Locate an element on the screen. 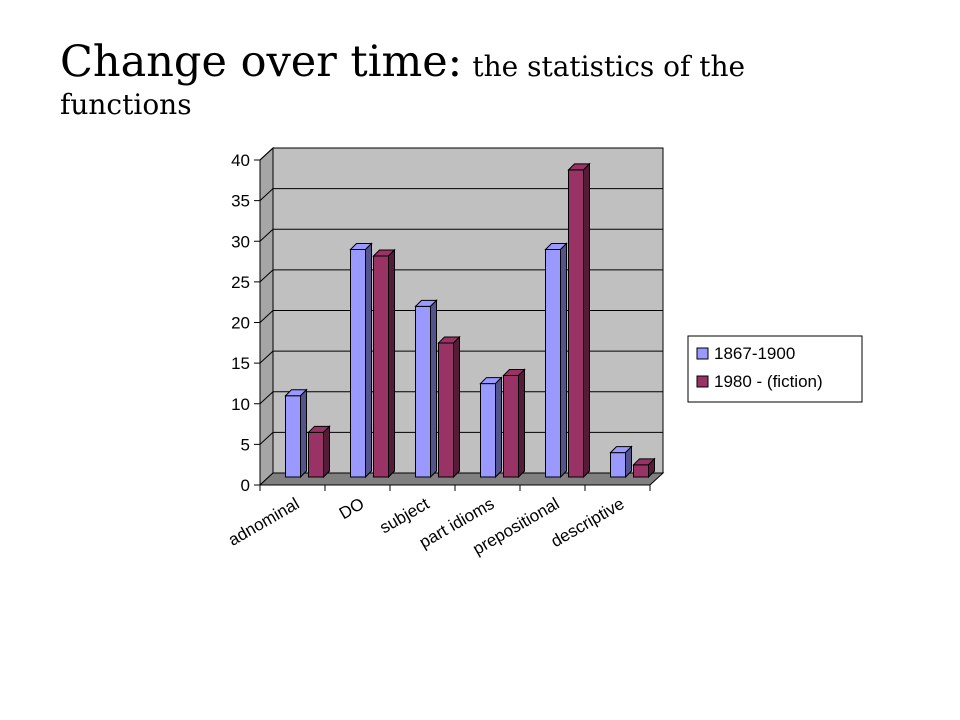 The image size is (960, 720). legend-label: 1980 - (fiction) is located at coordinates (768, 381).